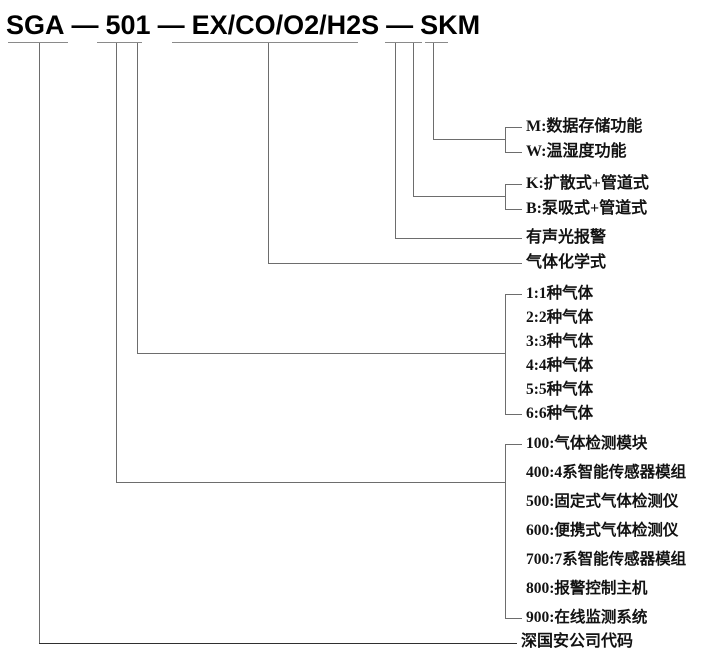  Describe the element at coordinates (137, 198) in the screenshot. I see `drop-line-gas-count` at that location.